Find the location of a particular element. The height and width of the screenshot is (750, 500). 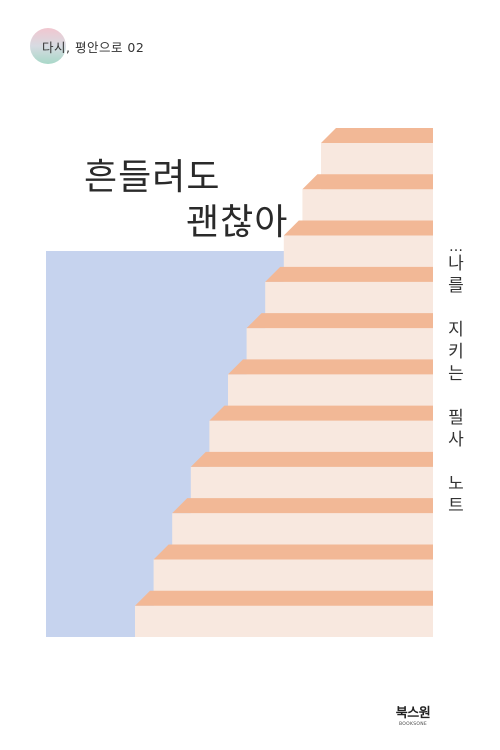

subtitle-char: 나 is located at coordinates (456, 264).